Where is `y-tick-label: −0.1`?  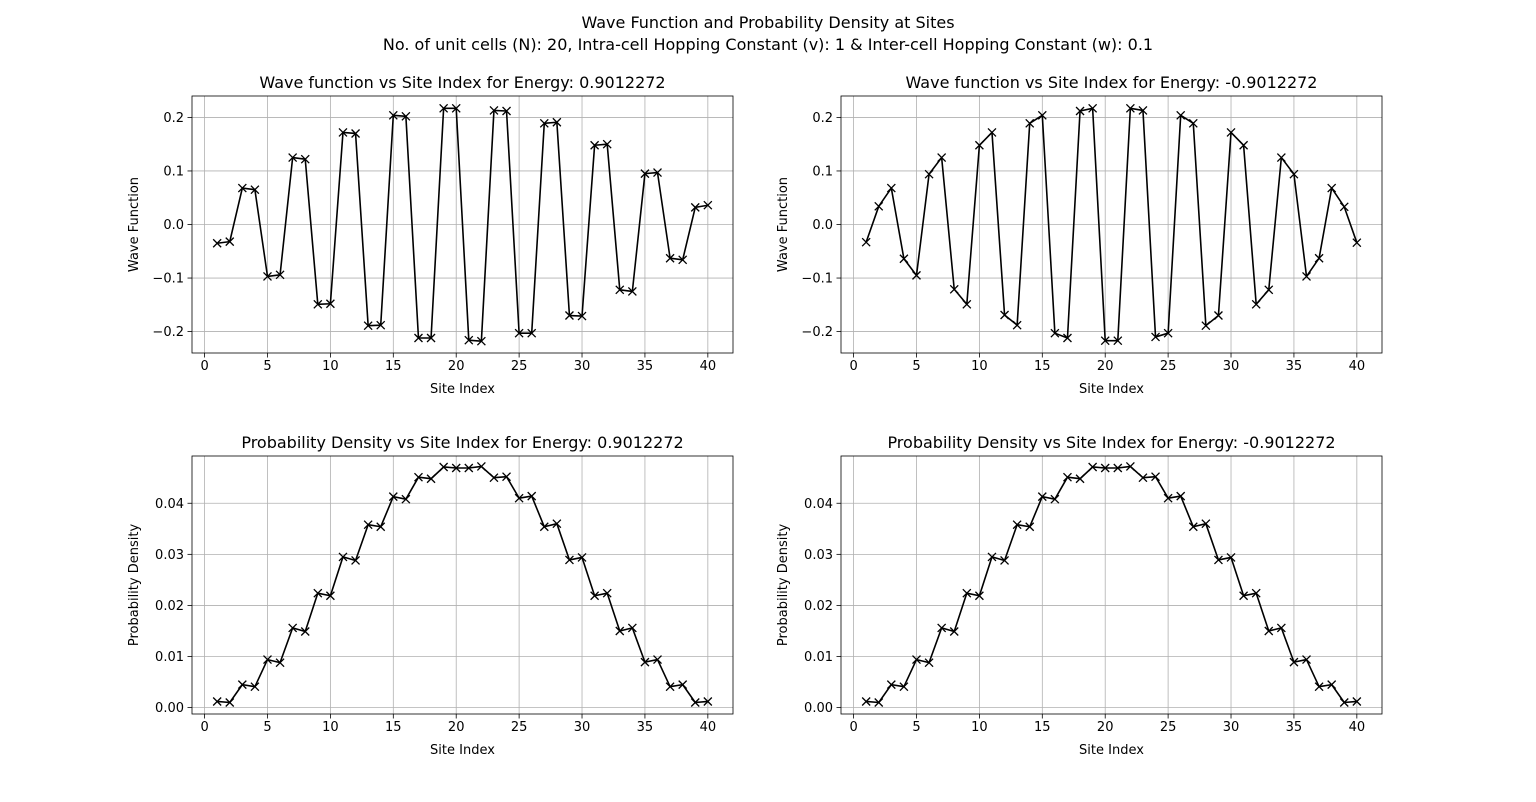
y-tick-label: −0.1 is located at coordinates (168, 279).